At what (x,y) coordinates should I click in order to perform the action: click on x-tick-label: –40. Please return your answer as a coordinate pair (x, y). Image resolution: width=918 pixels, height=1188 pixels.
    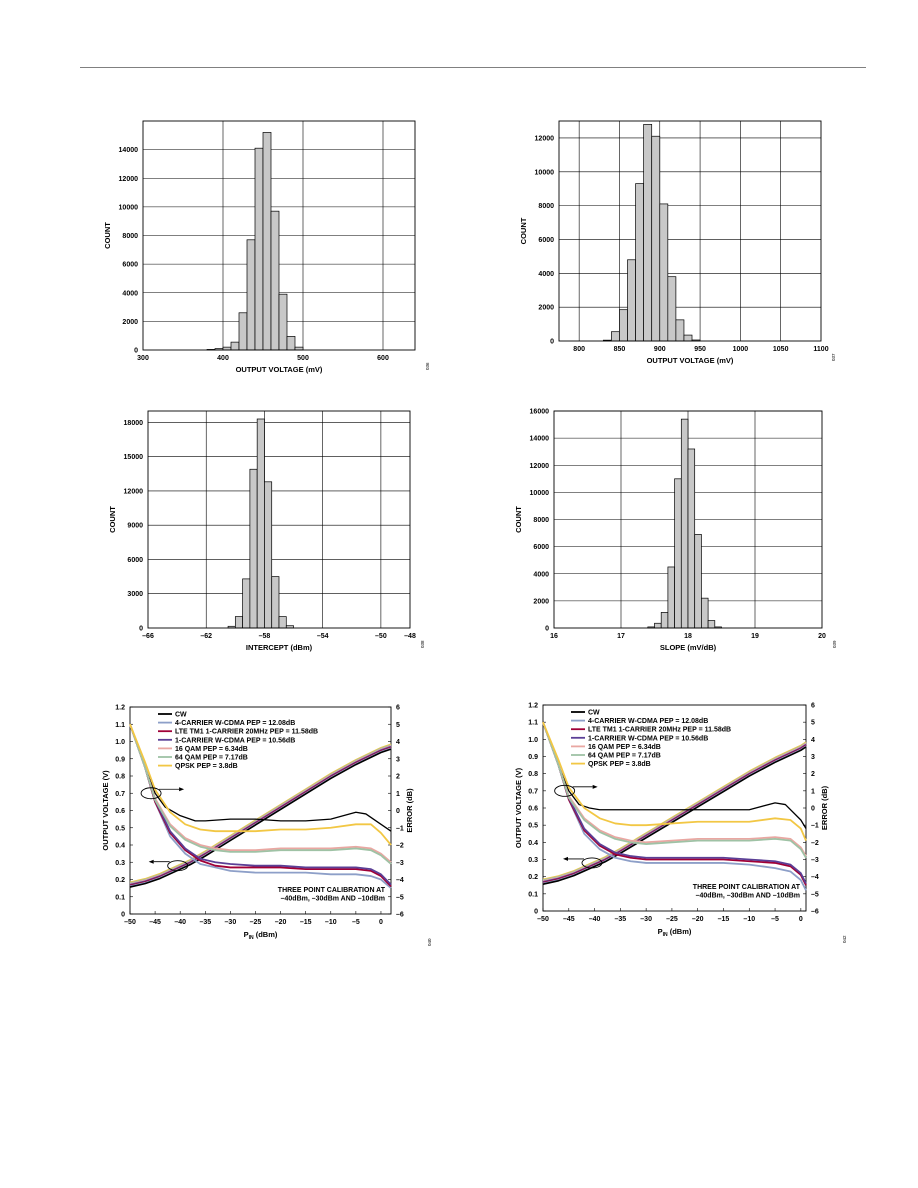
    Looking at the image, I should click on (595, 919).